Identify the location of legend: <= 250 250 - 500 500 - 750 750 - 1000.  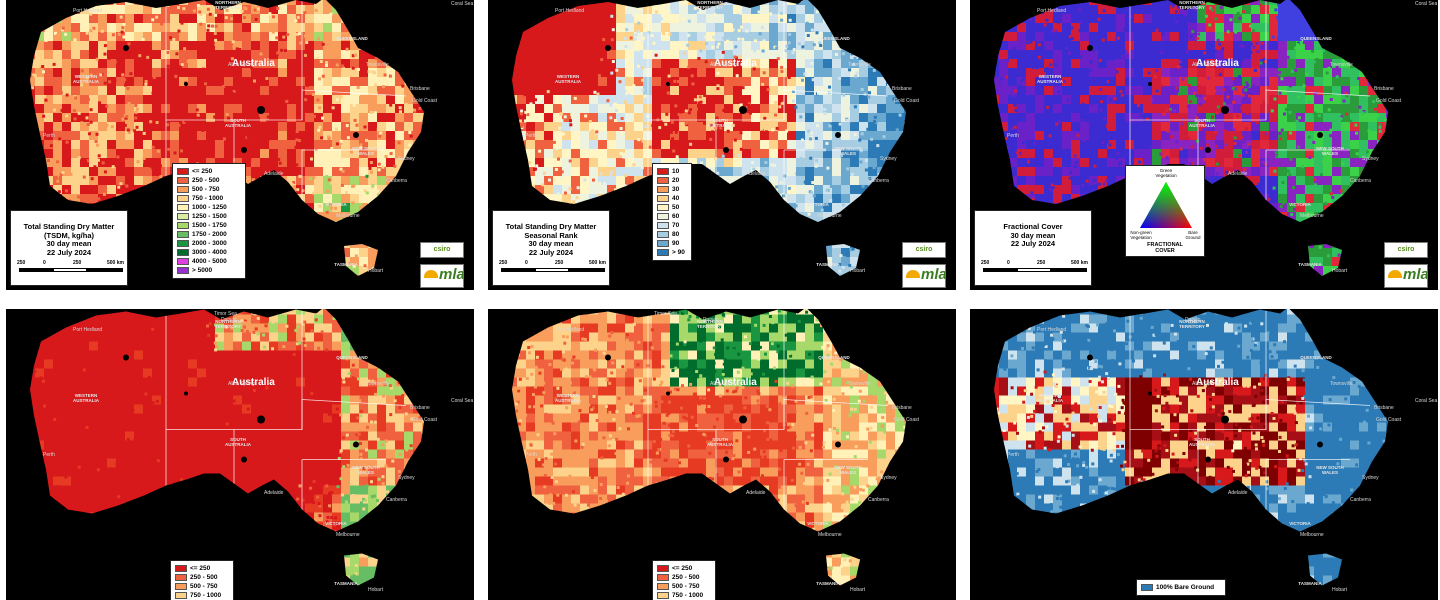
(684, 580).